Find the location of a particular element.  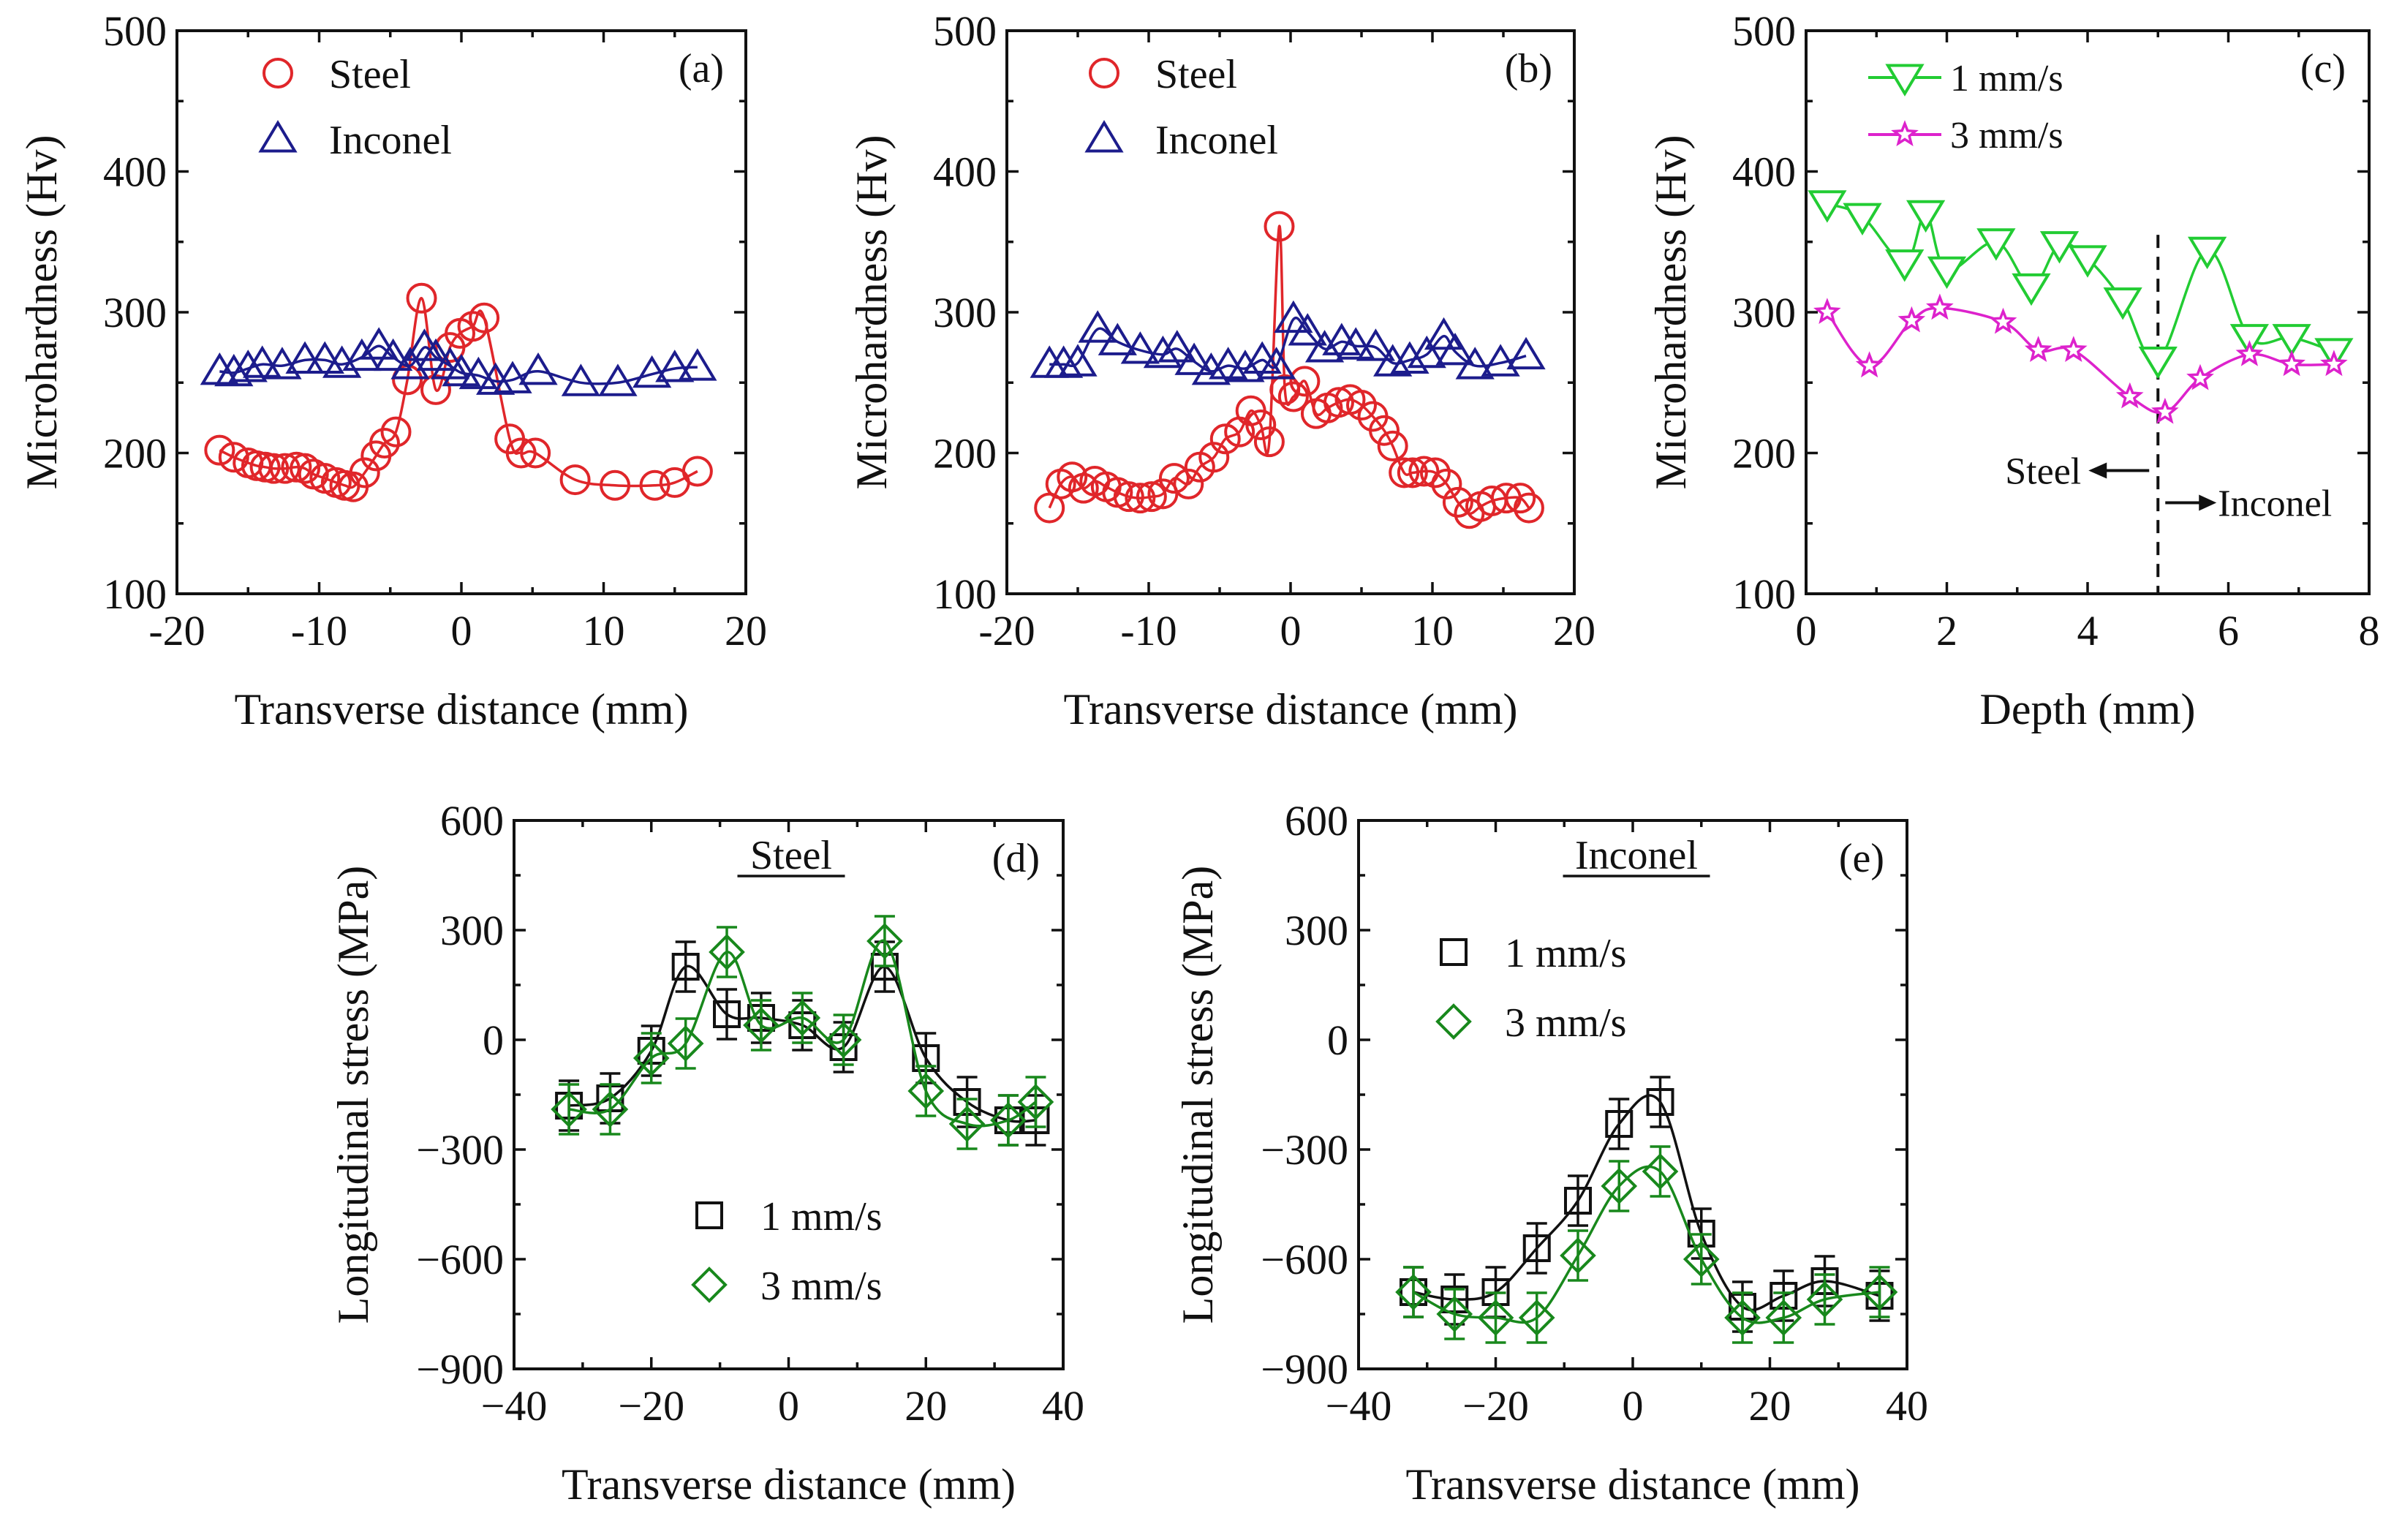

y-tick-label: −300 is located at coordinates (1304, 1150).